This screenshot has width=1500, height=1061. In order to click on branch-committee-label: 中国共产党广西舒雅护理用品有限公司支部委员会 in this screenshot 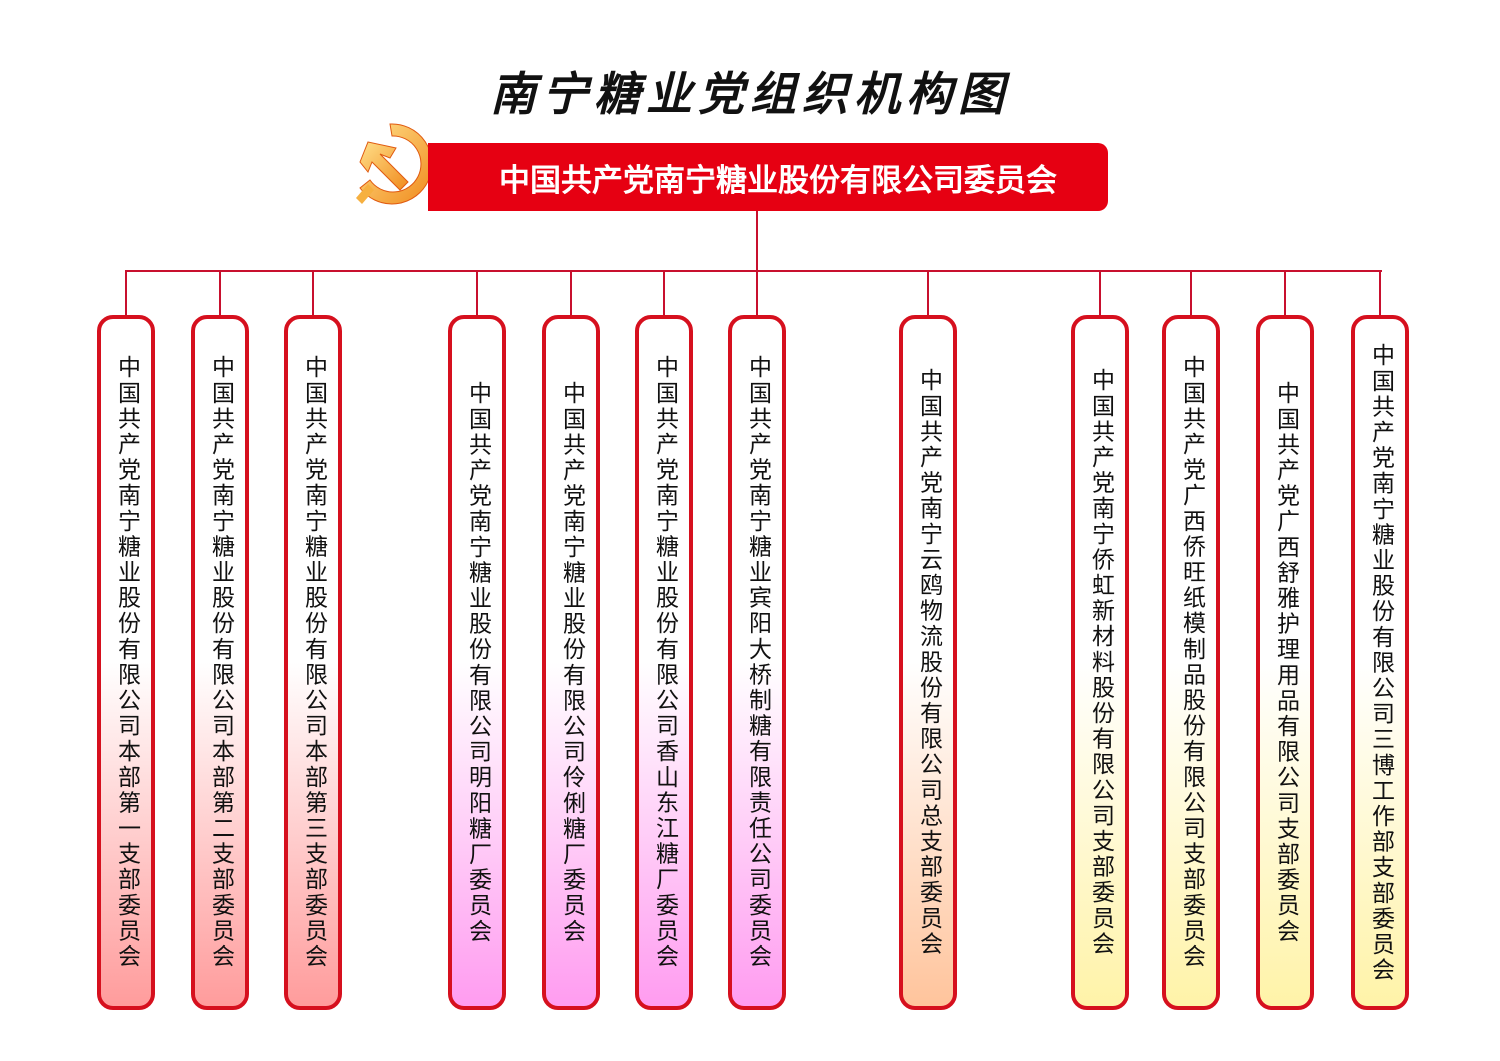, I will do `click(1285, 662)`.